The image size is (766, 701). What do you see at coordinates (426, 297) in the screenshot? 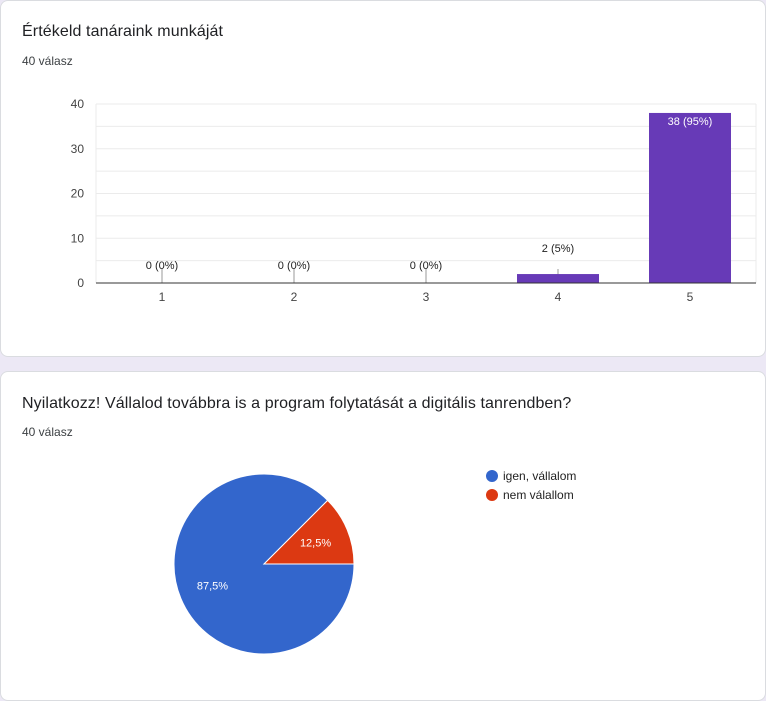
I see `x-tick-label: 3` at bounding box center [426, 297].